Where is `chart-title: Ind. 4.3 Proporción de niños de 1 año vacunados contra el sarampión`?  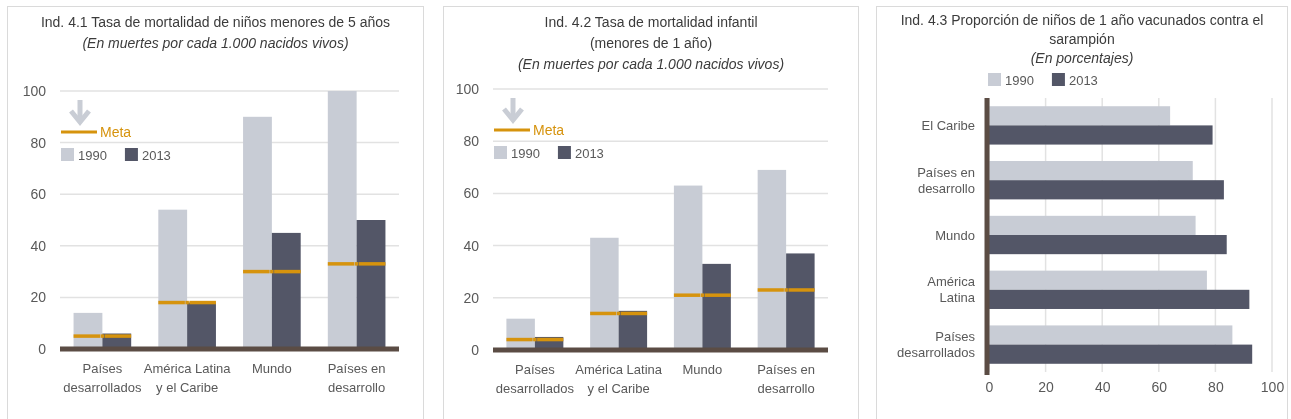 chart-title: Ind. 4.3 Proporción de niños de 1 año vacunados contra el sarampión is located at coordinates (1081, 29).